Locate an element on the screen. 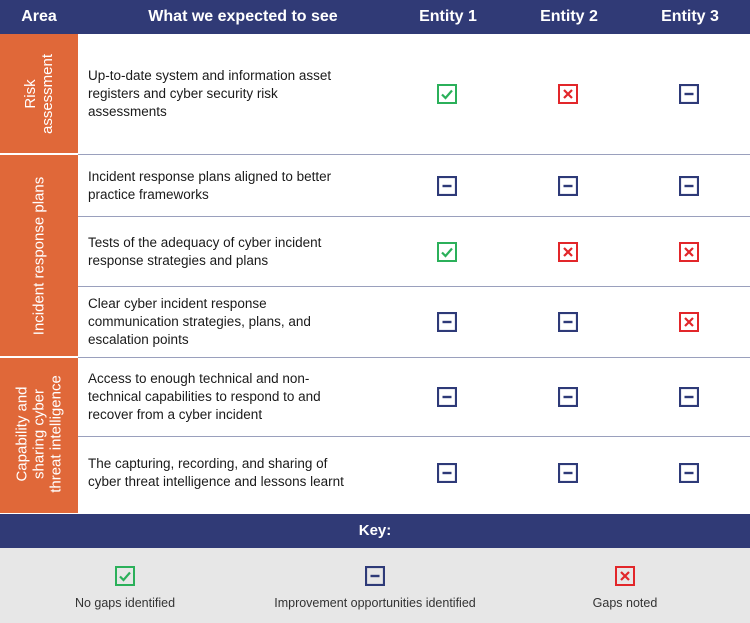 Image resolution: width=750 pixels, height=623 pixels. expected-line: recover from a cyber incident is located at coordinates (175, 414).